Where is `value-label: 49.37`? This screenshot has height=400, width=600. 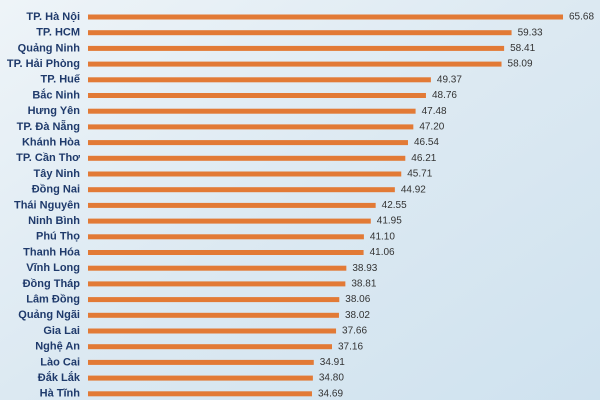
value-label: 49.37 is located at coordinates (449, 79).